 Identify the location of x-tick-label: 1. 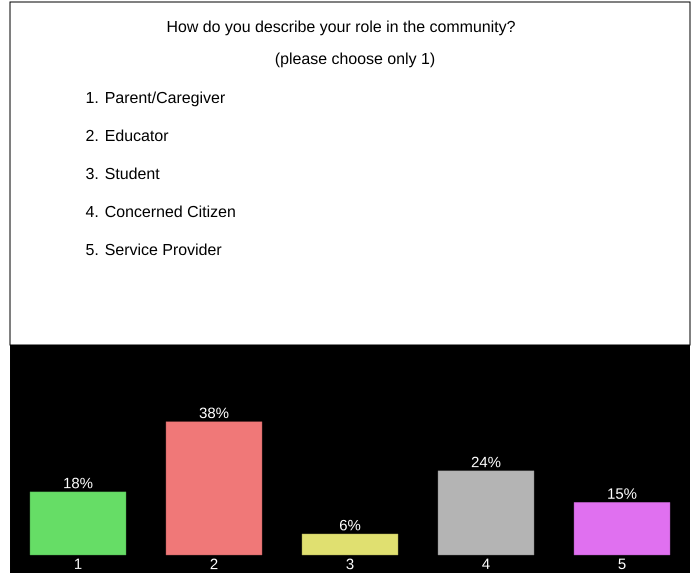
(78, 563).